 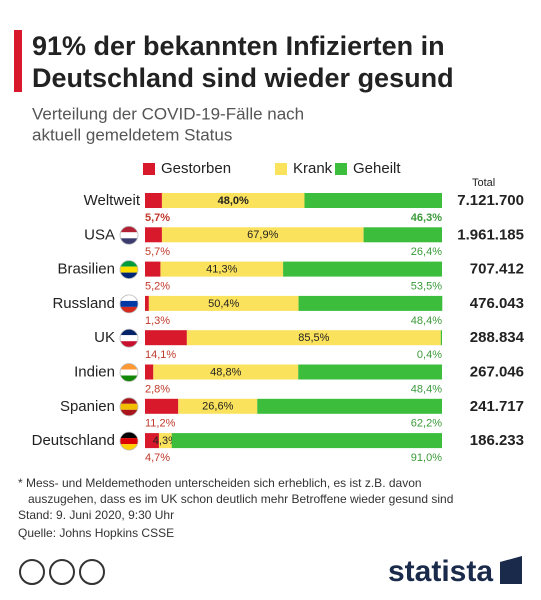 I want to click on value-label: 85,5%, so click(x=313, y=338).